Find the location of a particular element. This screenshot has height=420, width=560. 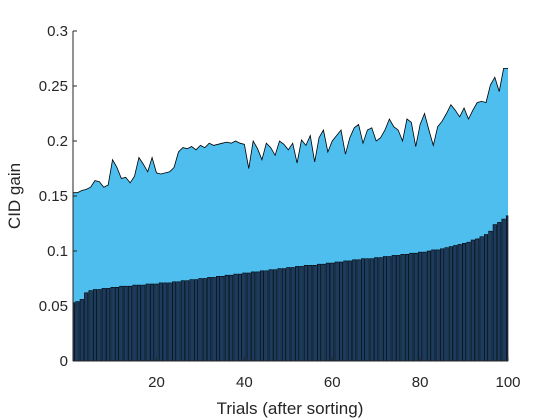

y-tick-label: 0 is located at coordinates (64, 361).